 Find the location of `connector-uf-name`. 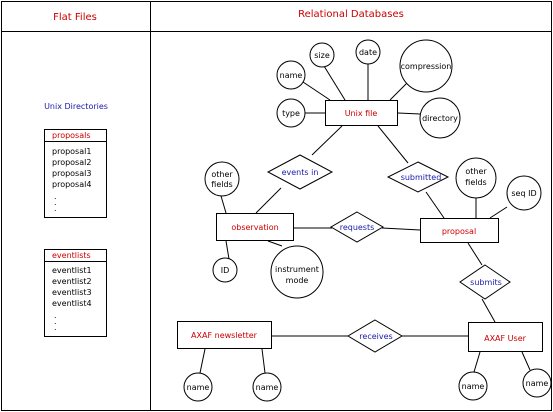

connector-uf-name is located at coordinates (315, 90).